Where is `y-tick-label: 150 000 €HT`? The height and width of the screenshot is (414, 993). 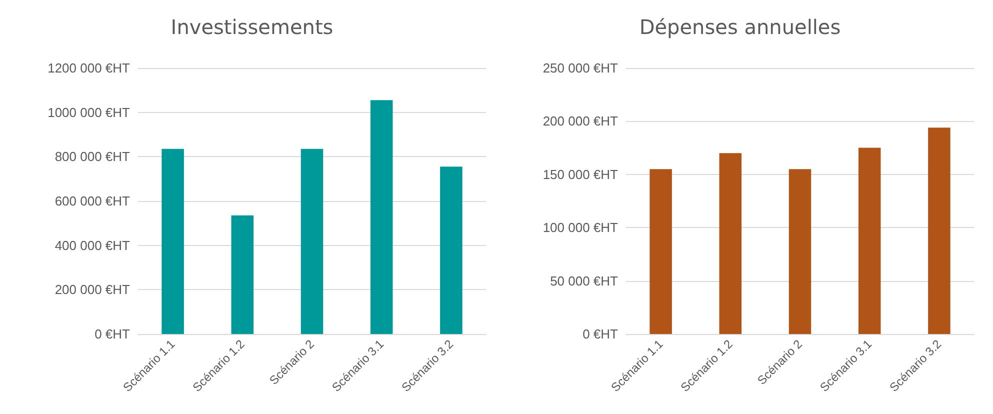
y-tick-label: 150 000 €HT is located at coordinates (580, 174).